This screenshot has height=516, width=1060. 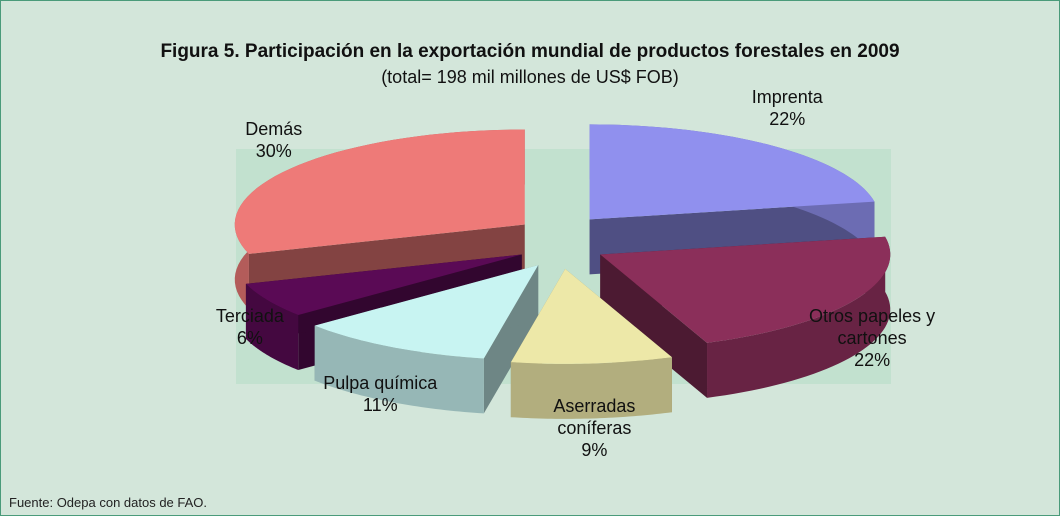 I want to click on value-label: 30%, so click(x=273, y=151).